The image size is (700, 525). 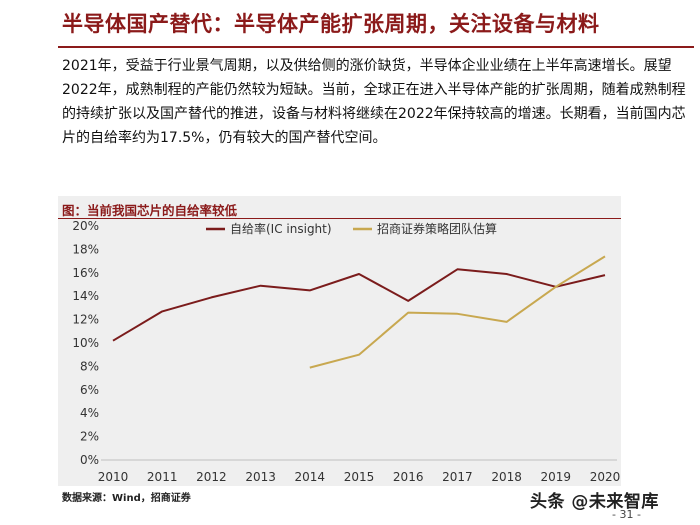 I want to click on chart-title-divider, so click(x=339, y=218).